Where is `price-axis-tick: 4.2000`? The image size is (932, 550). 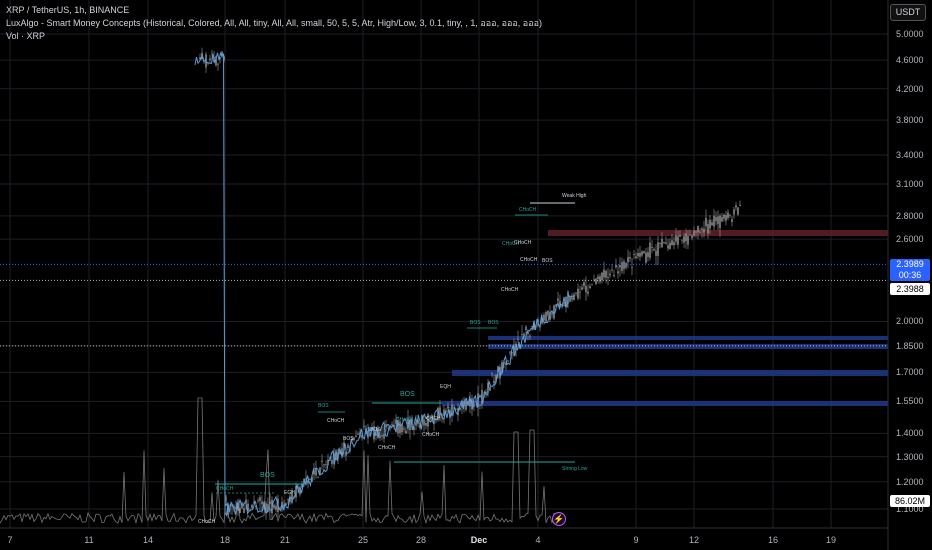
price-axis-tick: 4.2000 is located at coordinates (910, 88).